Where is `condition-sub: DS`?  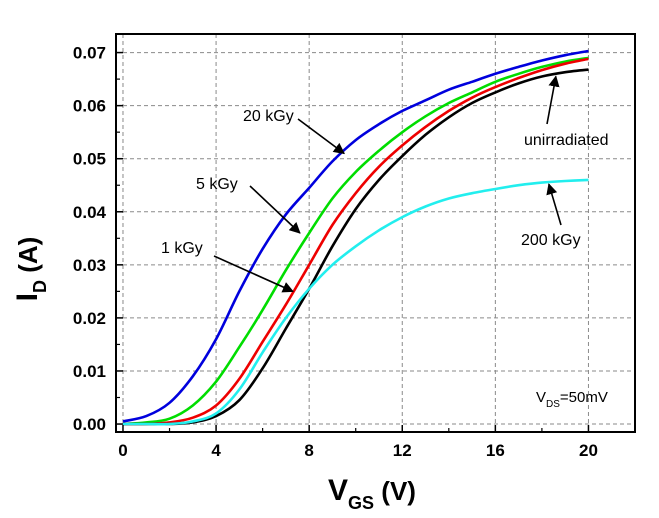 condition-sub: DS is located at coordinates (553, 404).